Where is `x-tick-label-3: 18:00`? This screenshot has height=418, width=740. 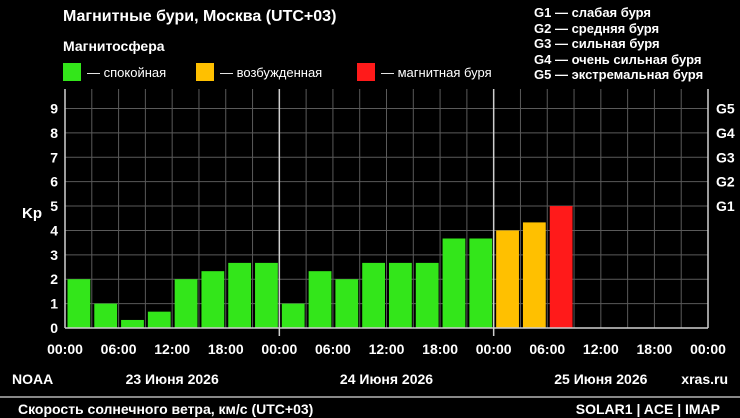
x-tick-label-3: 18:00 is located at coordinates (226, 349).